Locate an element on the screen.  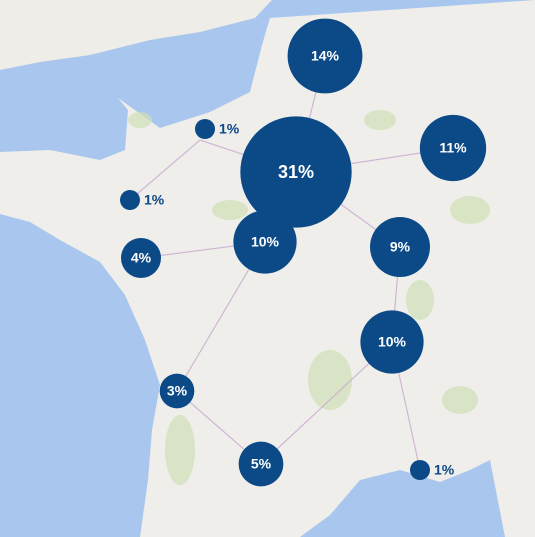
bubble-label: 11% is located at coordinates (453, 148).